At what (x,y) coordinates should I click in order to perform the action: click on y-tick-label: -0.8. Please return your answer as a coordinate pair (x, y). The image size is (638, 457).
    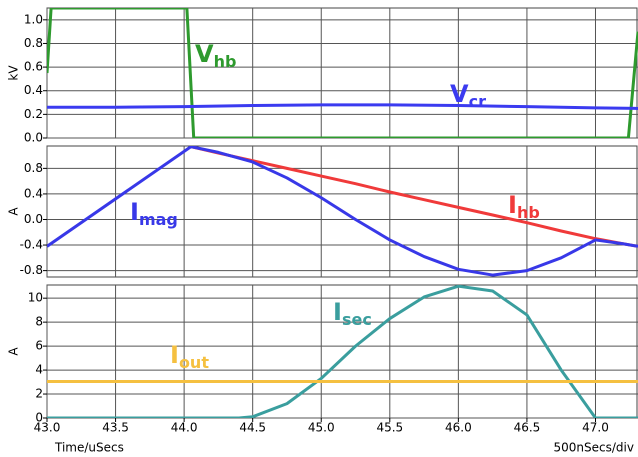
    Looking at the image, I should click on (31, 270).